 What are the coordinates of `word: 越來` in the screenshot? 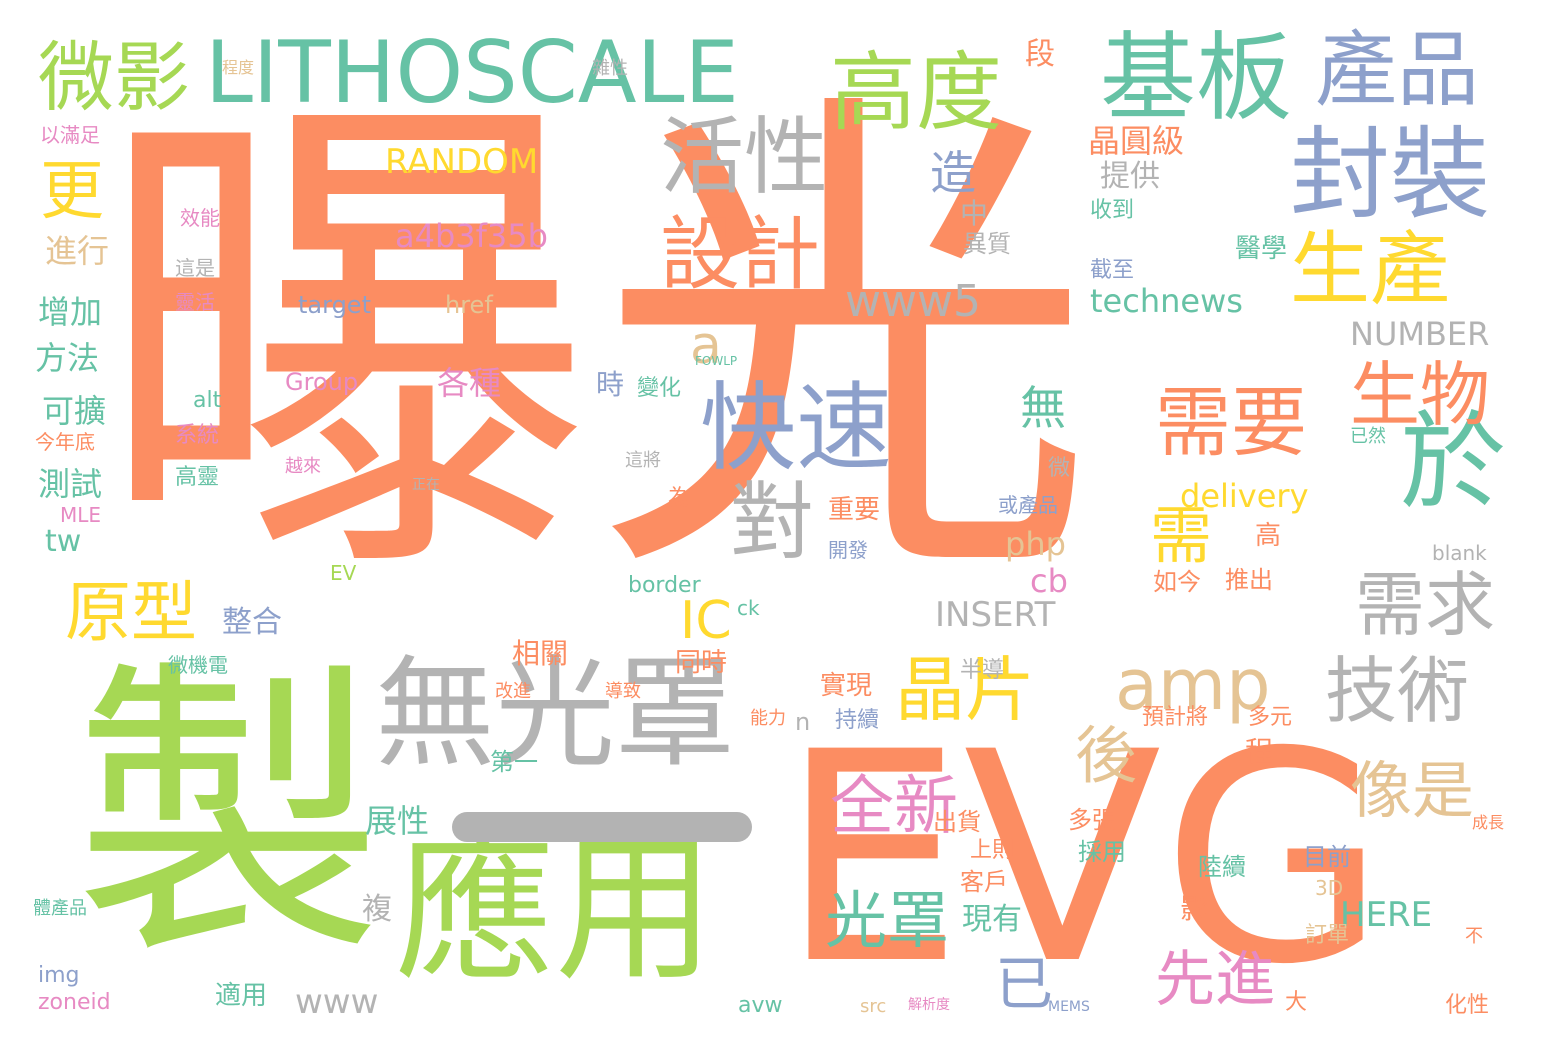 It's located at (303, 466).